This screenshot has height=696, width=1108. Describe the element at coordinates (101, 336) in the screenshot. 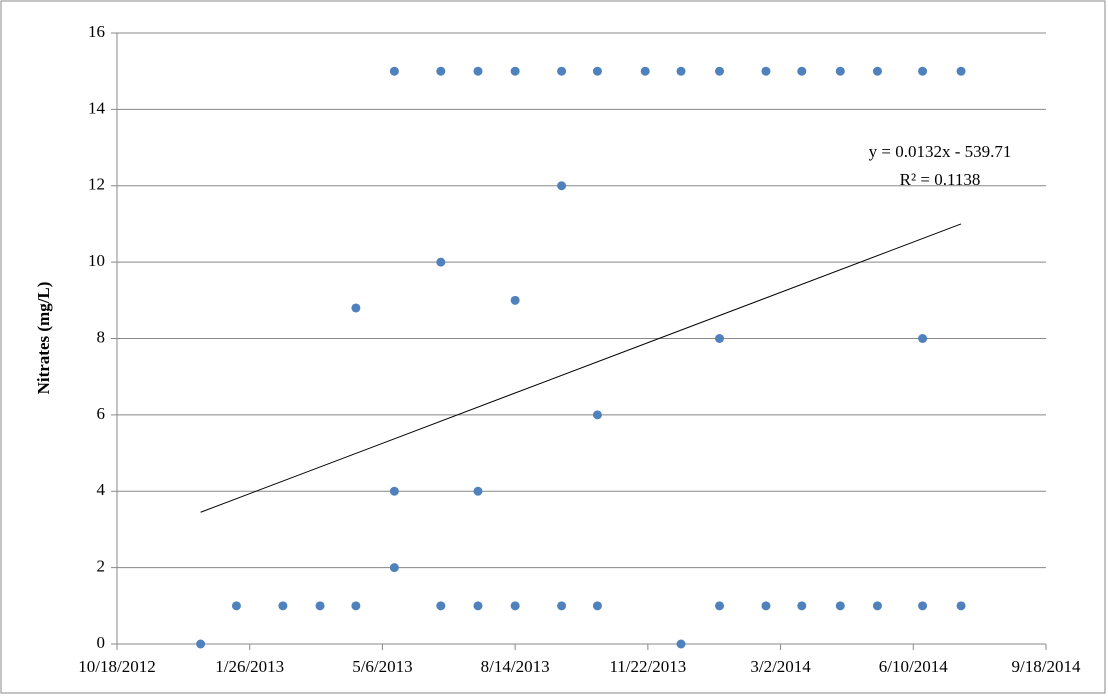

I see `y-tick-label: 8` at that location.